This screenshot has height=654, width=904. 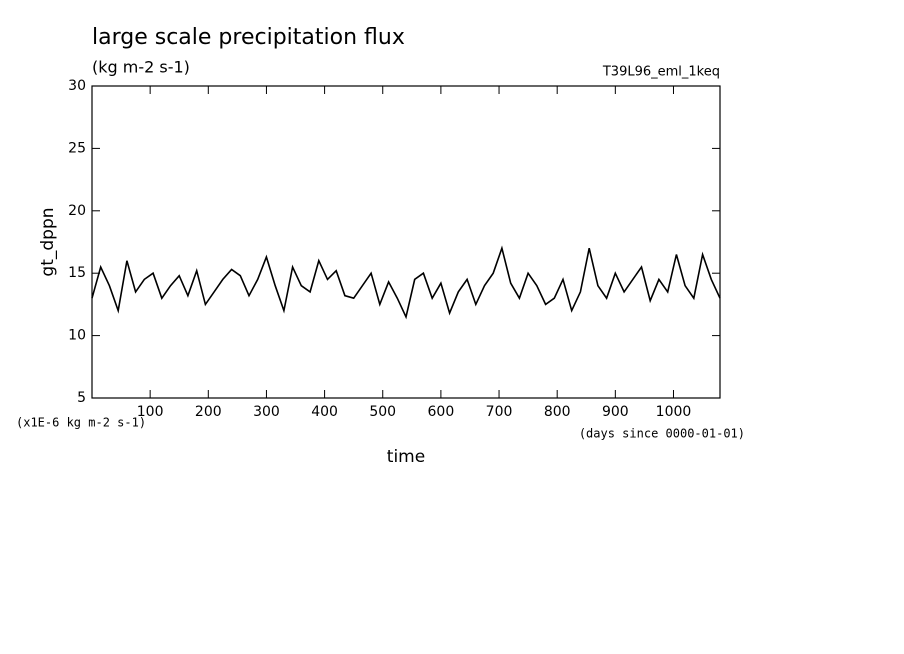 What do you see at coordinates (77, 336) in the screenshot?
I see `y-tick-label: 10` at bounding box center [77, 336].